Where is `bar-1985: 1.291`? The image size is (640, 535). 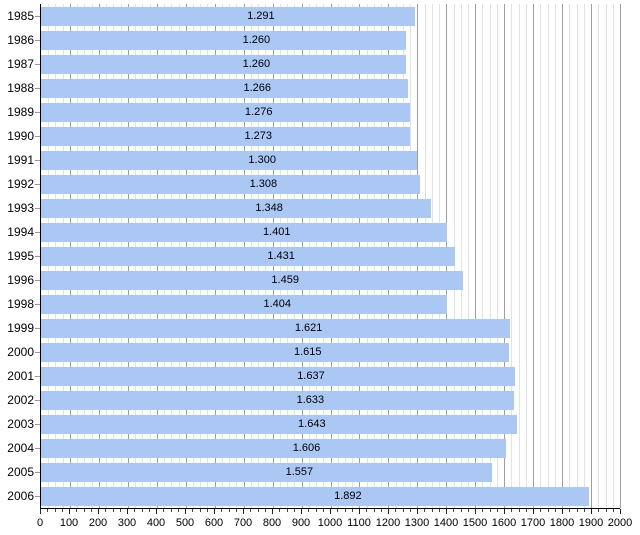 bar-1985: 1.291 is located at coordinates (228, 16).